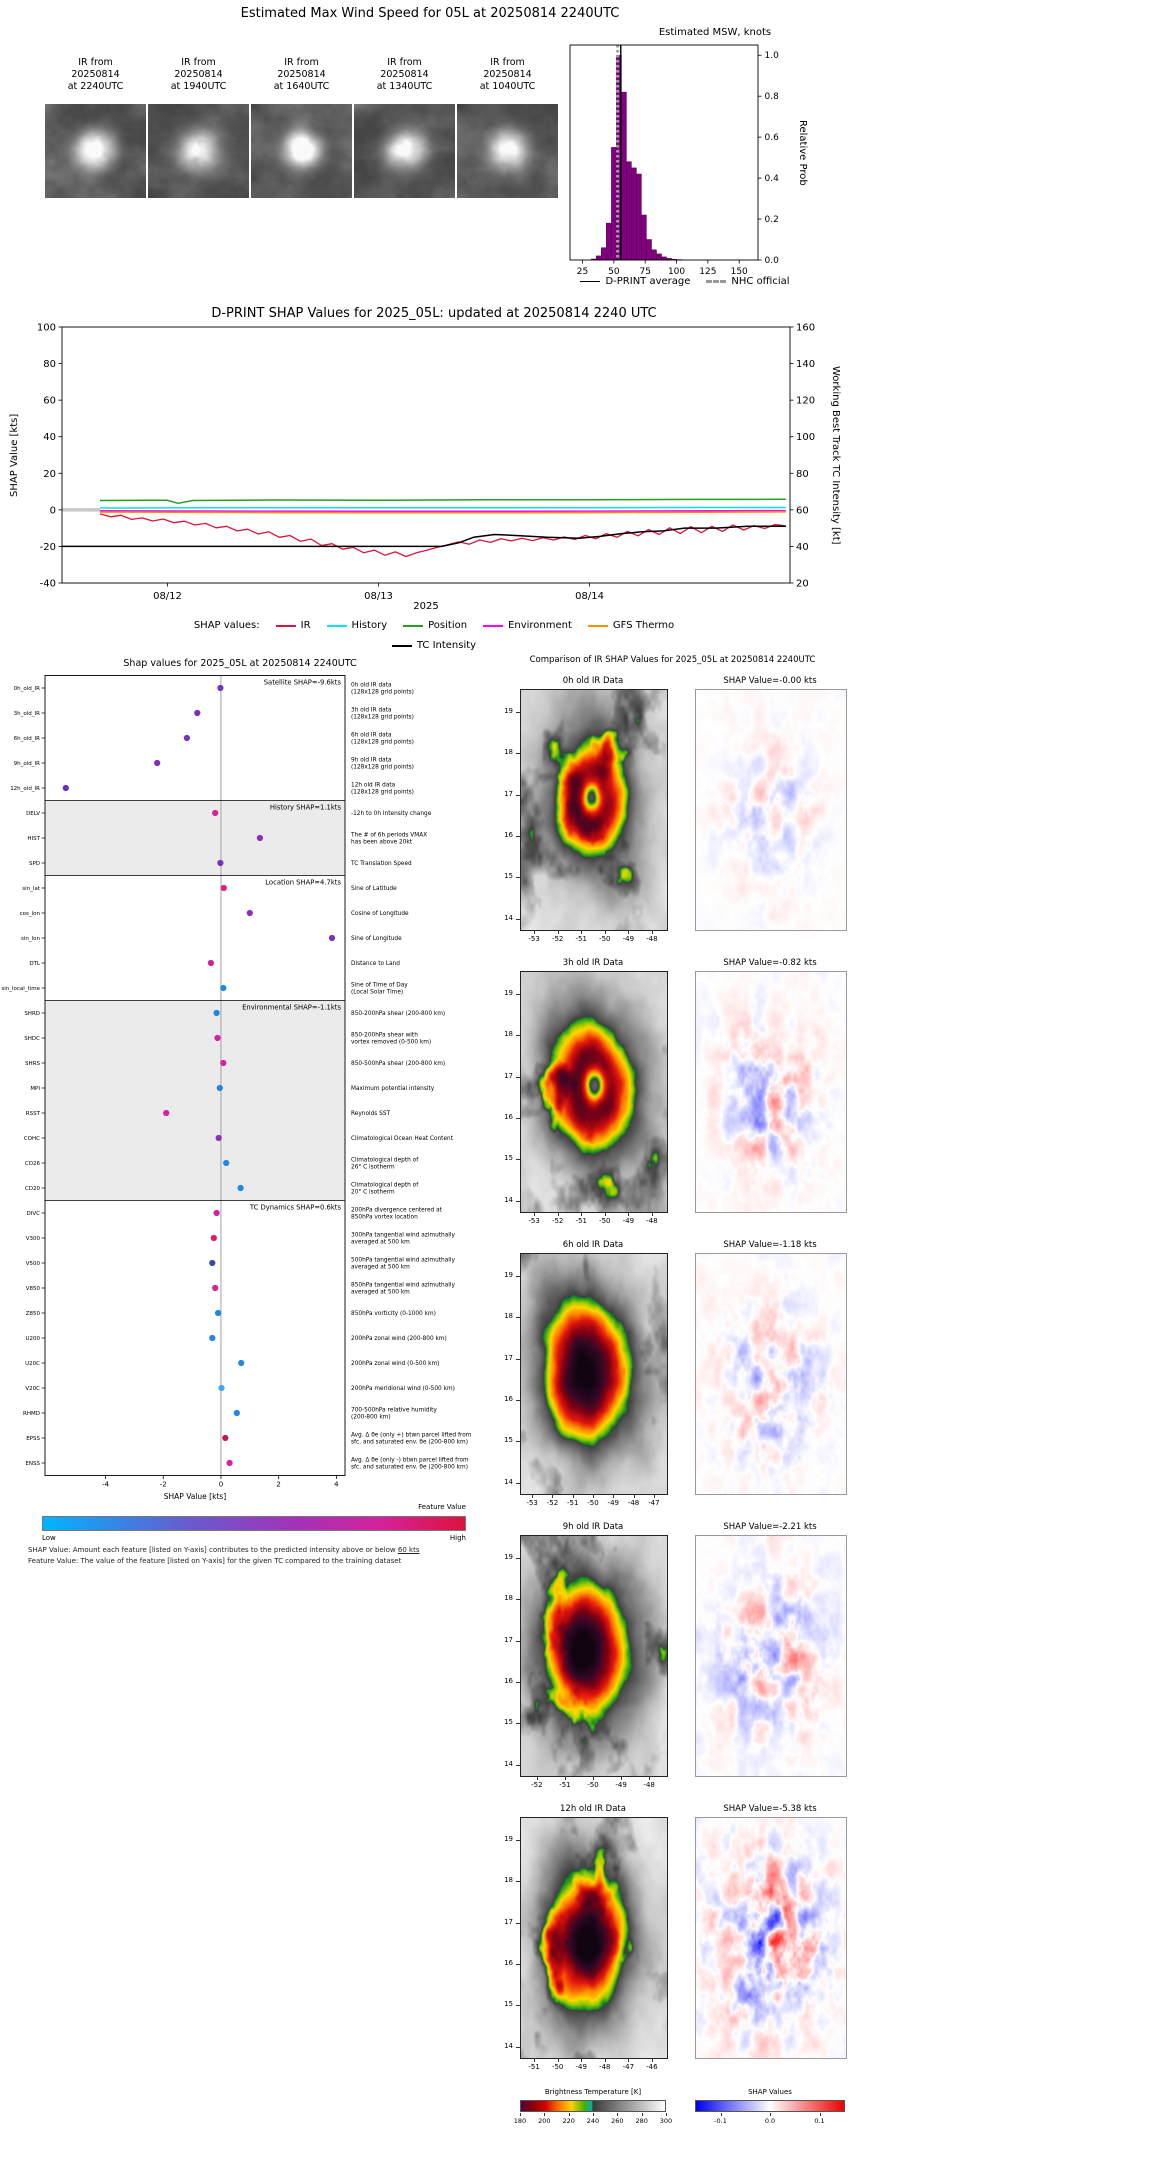 The height and width of the screenshot is (2158, 1168). Describe the element at coordinates (395, 1364) in the screenshot. I see `feature-desc: 200hPa zonal wind (0-500 km)` at that location.